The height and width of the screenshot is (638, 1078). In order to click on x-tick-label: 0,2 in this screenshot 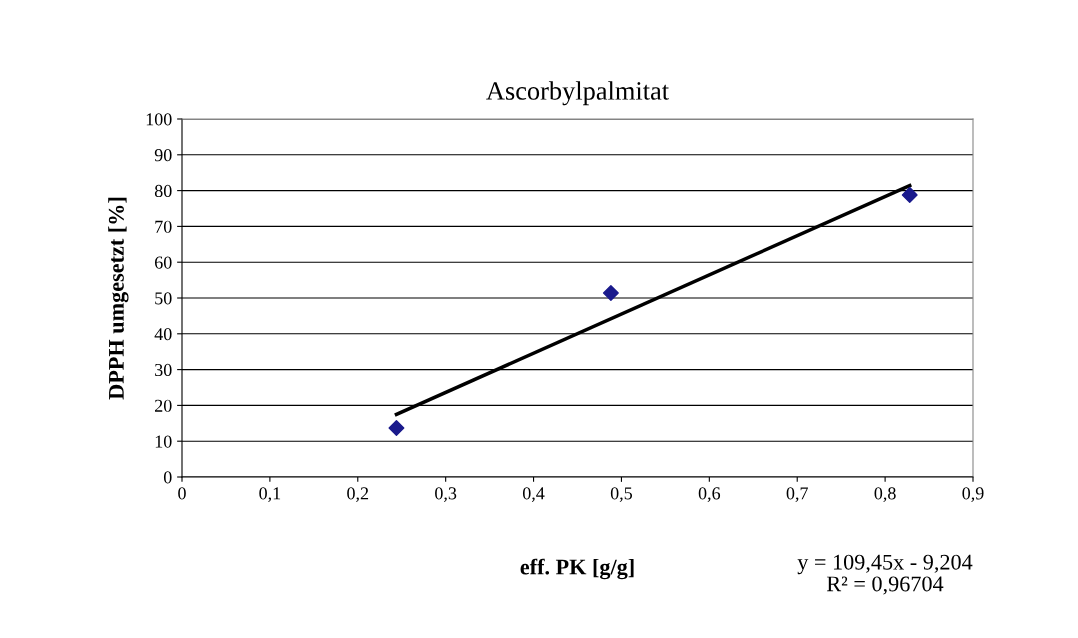, I will do `click(358, 495)`.